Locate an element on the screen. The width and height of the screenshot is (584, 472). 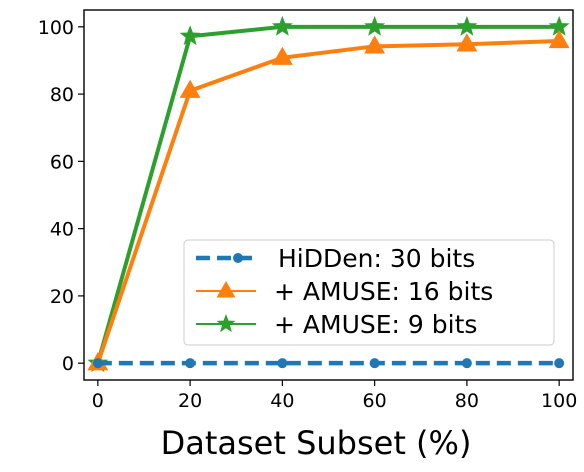
x-axis-title: Dataset Subset (%) is located at coordinates (316, 443).